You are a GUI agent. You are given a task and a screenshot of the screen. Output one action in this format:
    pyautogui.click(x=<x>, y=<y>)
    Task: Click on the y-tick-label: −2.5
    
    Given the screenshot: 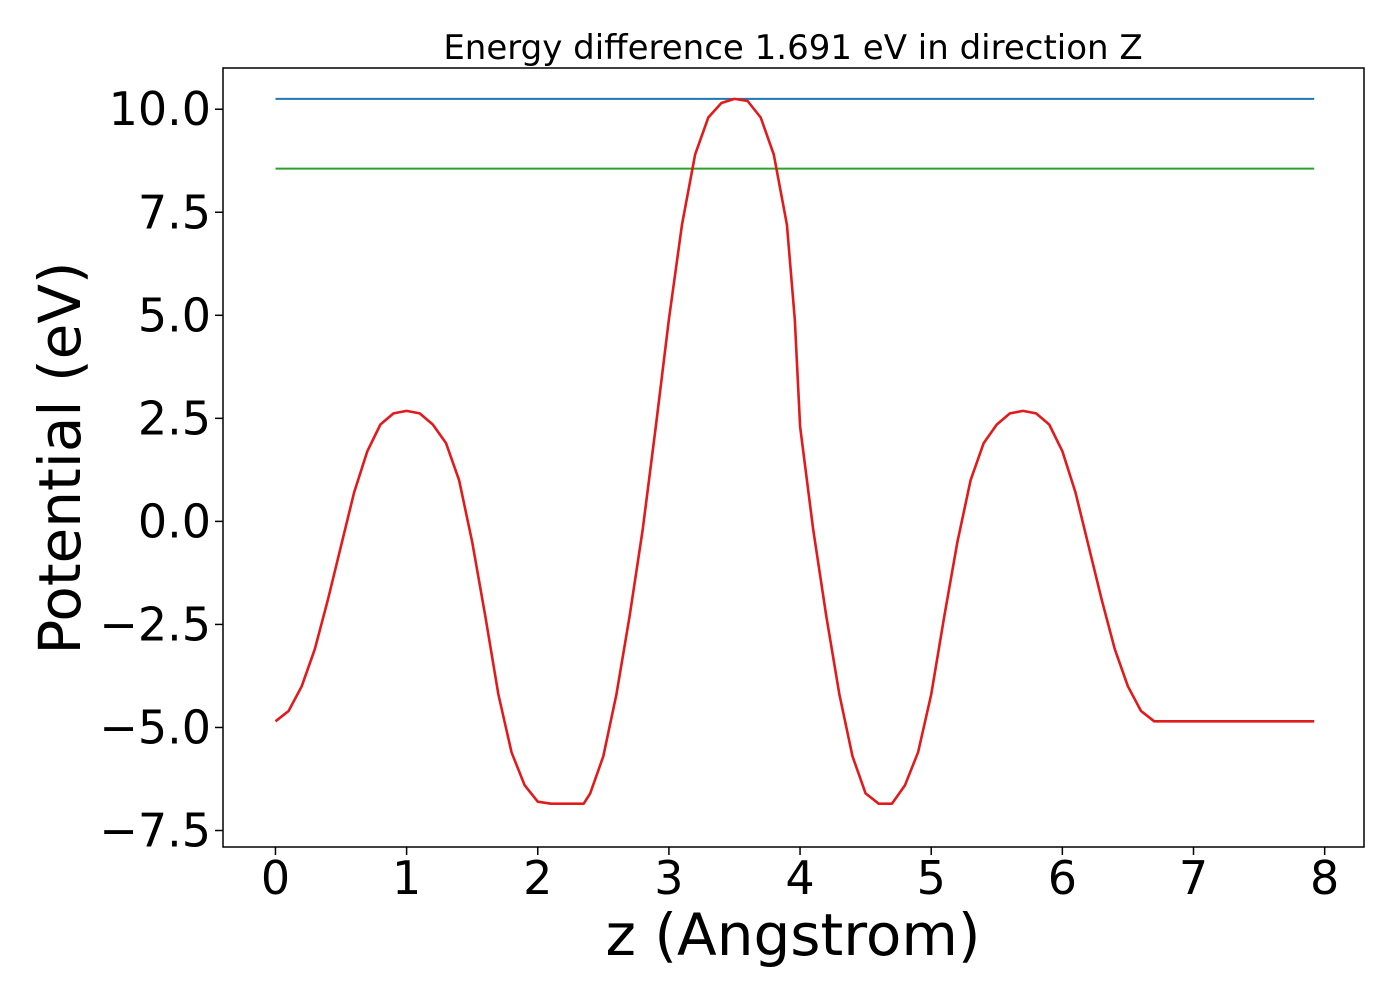 What is the action you would take?
    pyautogui.click(x=155, y=624)
    